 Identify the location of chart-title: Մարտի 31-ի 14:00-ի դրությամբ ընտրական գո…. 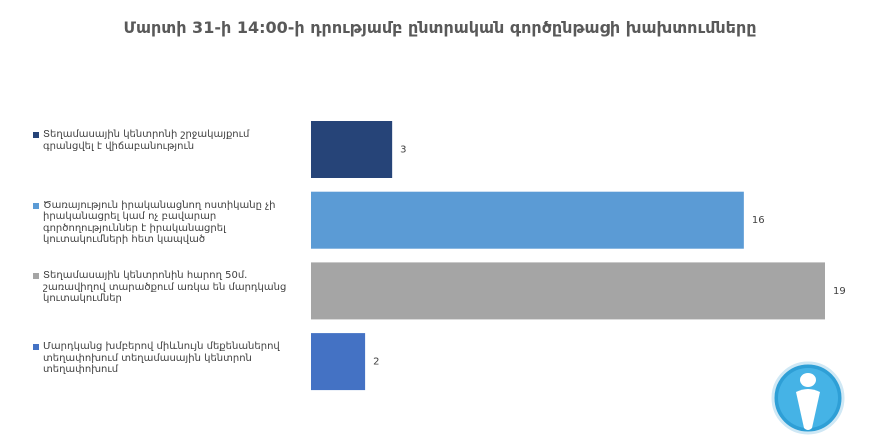
(440, 27).